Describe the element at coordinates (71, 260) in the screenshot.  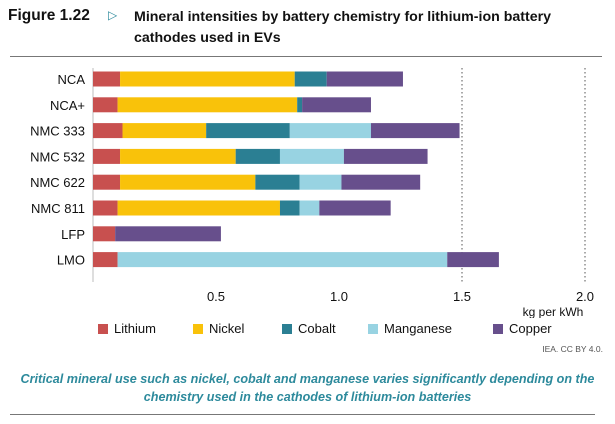
I see `category-label: LMO` at that location.